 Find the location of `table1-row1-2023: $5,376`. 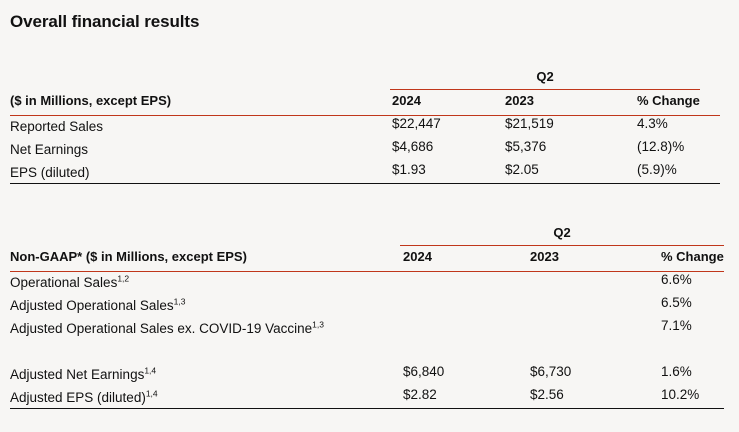

table1-row1-2023: $5,376 is located at coordinates (526, 146).